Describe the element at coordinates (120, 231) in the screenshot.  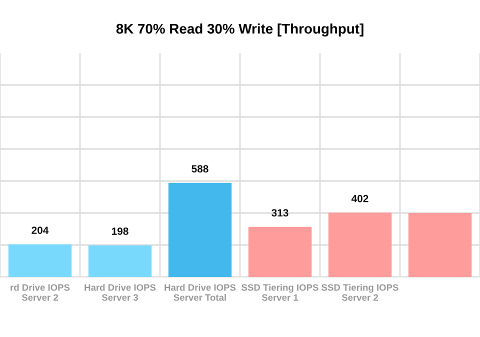
I see `data-label: 198` at that location.